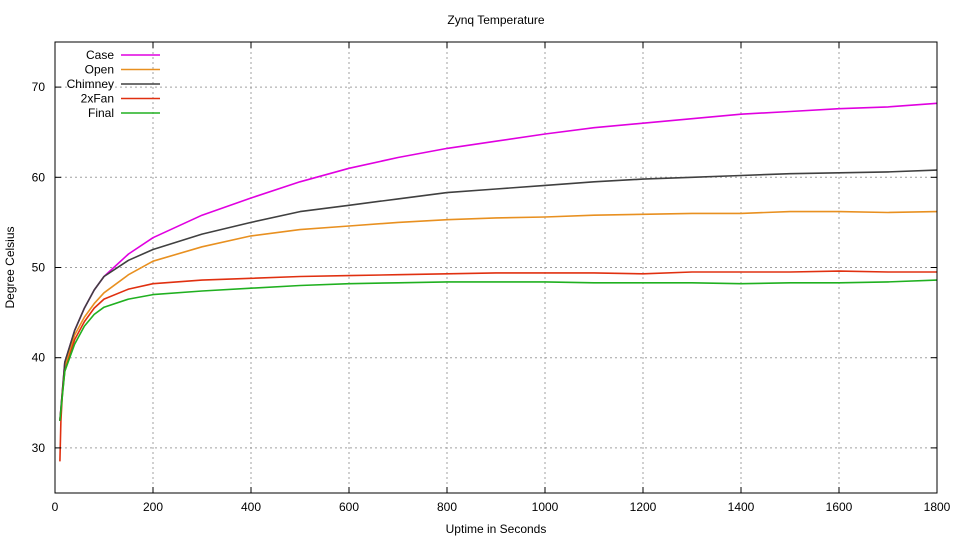  Describe the element at coordinates (39, 268) in the screenshot. I see `y-tick-label: 50` at that location.